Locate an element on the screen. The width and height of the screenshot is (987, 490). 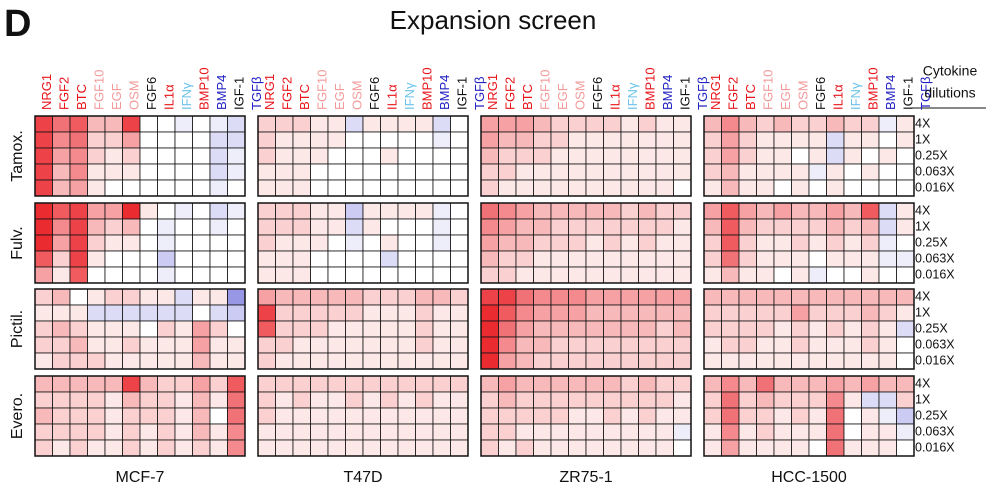
column-label: FGF10 is located at coordinates (545, 90).